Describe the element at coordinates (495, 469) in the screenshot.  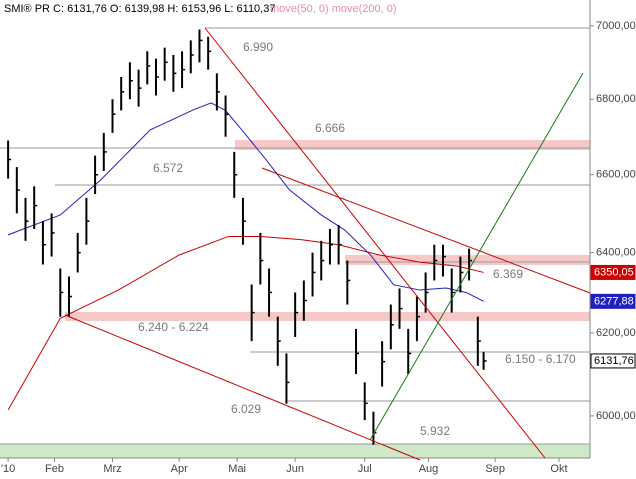
I see `x-tick-label: Sep` at that location.